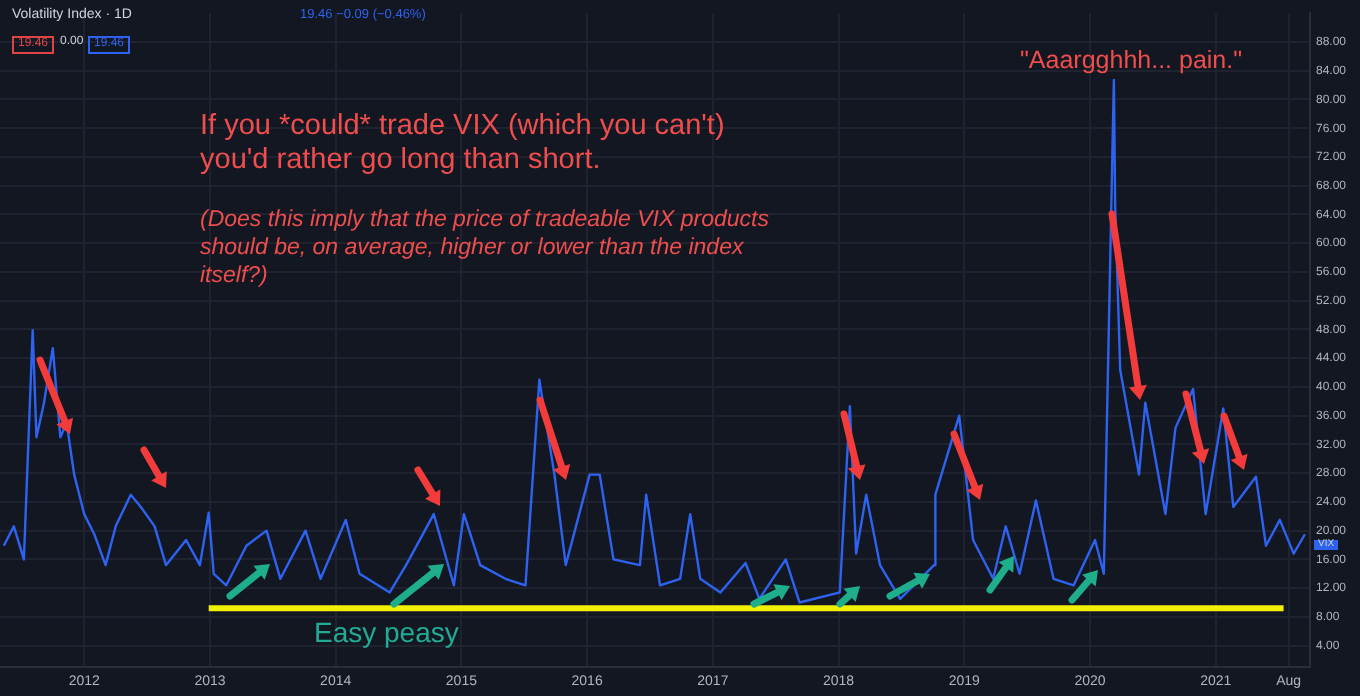 The height and width of the screenshot is (696, 1360). Describe the element at coordinates (1131, 61) in the screenshot. I see `annotation: "Aaargghhh... pain."` at that location.